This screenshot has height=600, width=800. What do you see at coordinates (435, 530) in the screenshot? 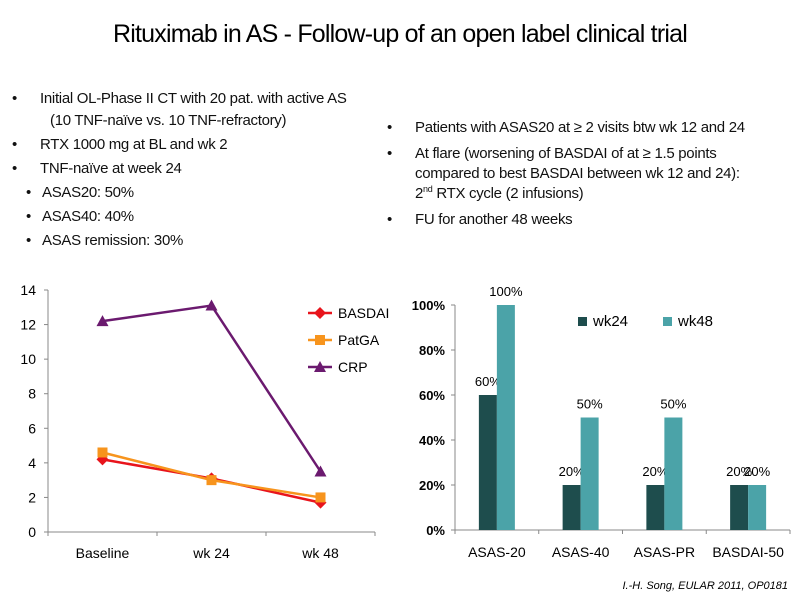
I see `bar-chart-y-tick-label: 0%` at bounding box center [435, 530].